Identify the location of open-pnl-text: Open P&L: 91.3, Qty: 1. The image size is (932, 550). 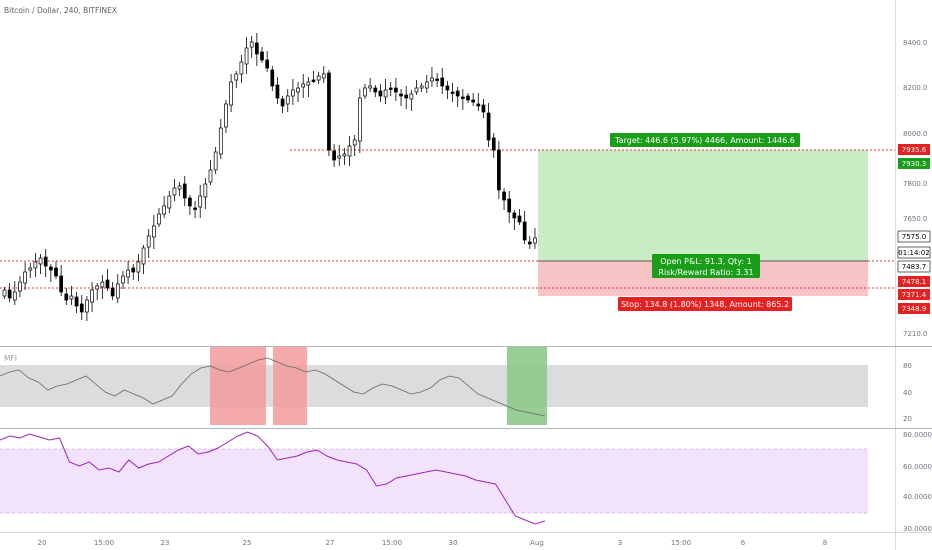
(705, 261).